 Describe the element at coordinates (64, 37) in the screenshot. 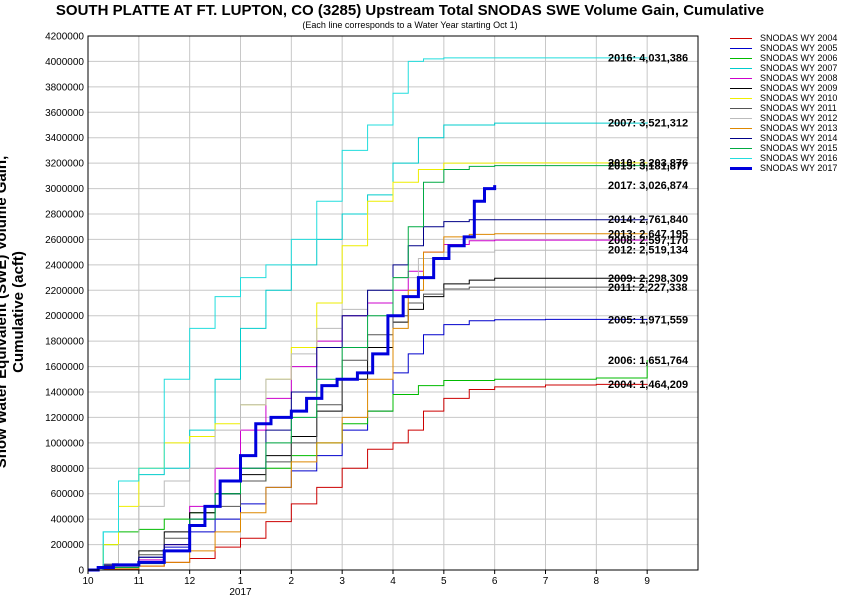

I see `y-tick-label: 4200000` at that location.